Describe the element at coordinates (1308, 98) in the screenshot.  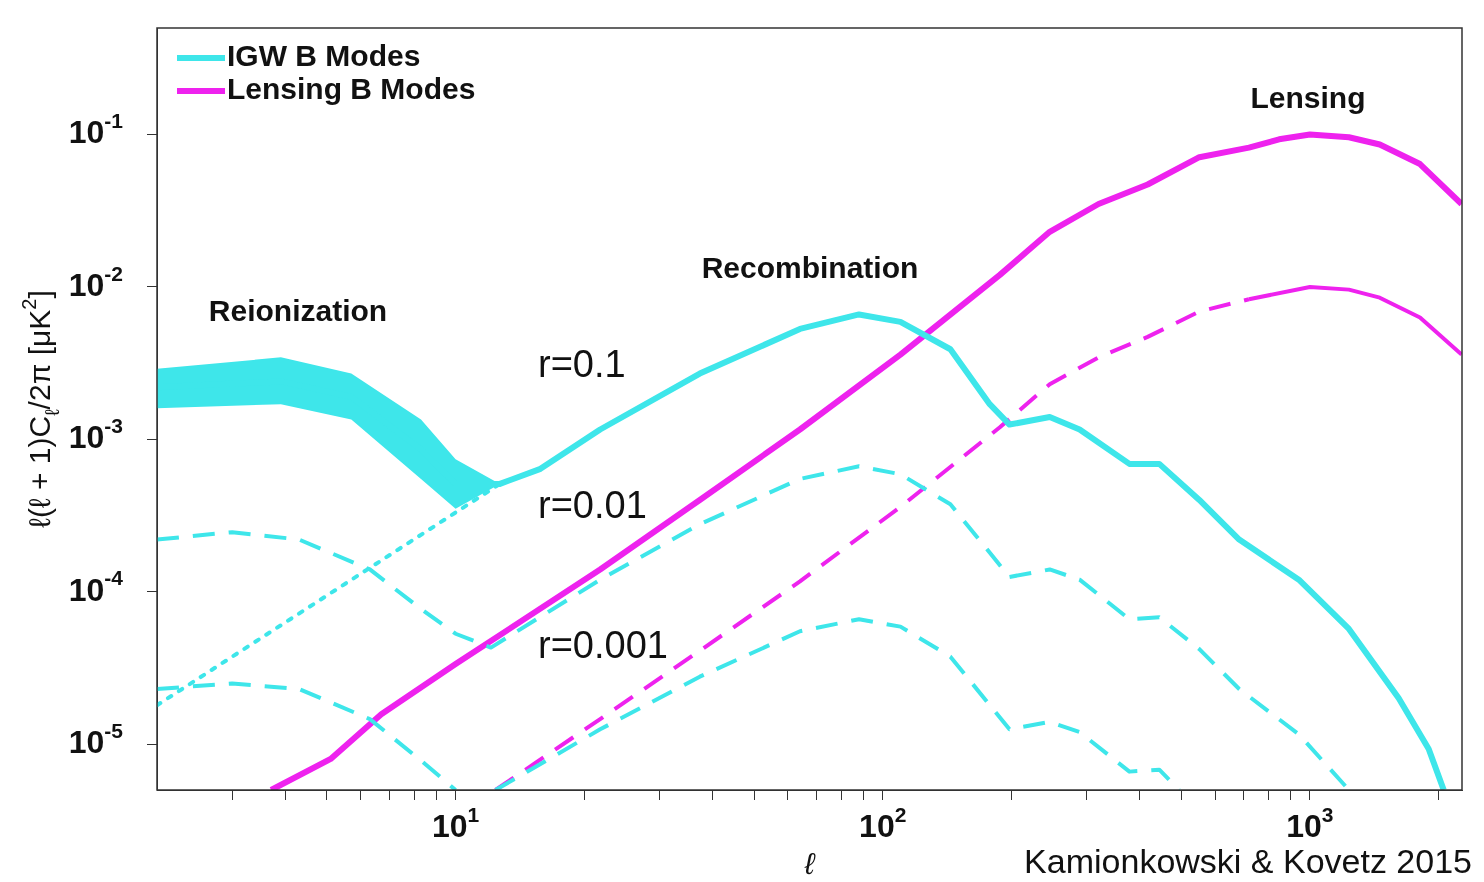
I see `annotation: Lensing` at that location.